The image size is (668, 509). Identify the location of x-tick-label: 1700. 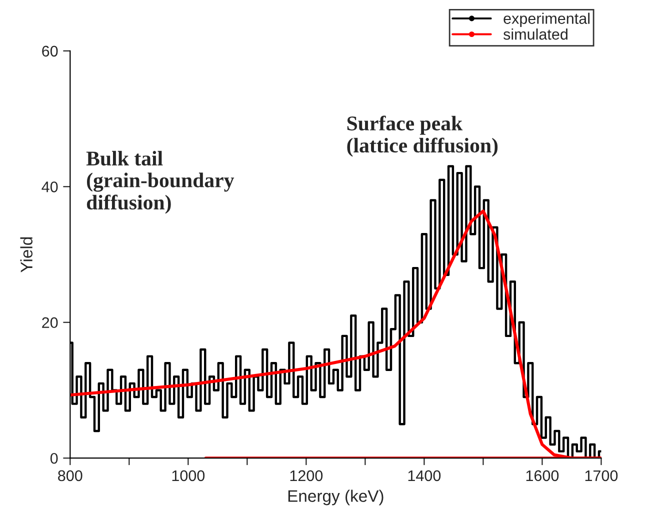
(601, 476).